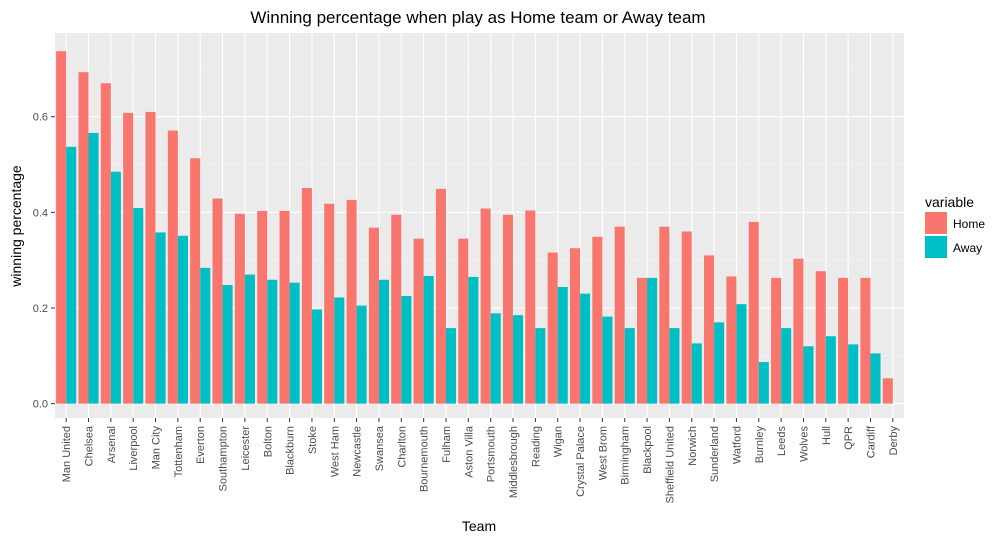 Image resolution: width=1000 pixels, height=539 pixels. Describe the element at coordinates (875, 378) in the screenshot. I see `bar-away-cardiff` at that location.